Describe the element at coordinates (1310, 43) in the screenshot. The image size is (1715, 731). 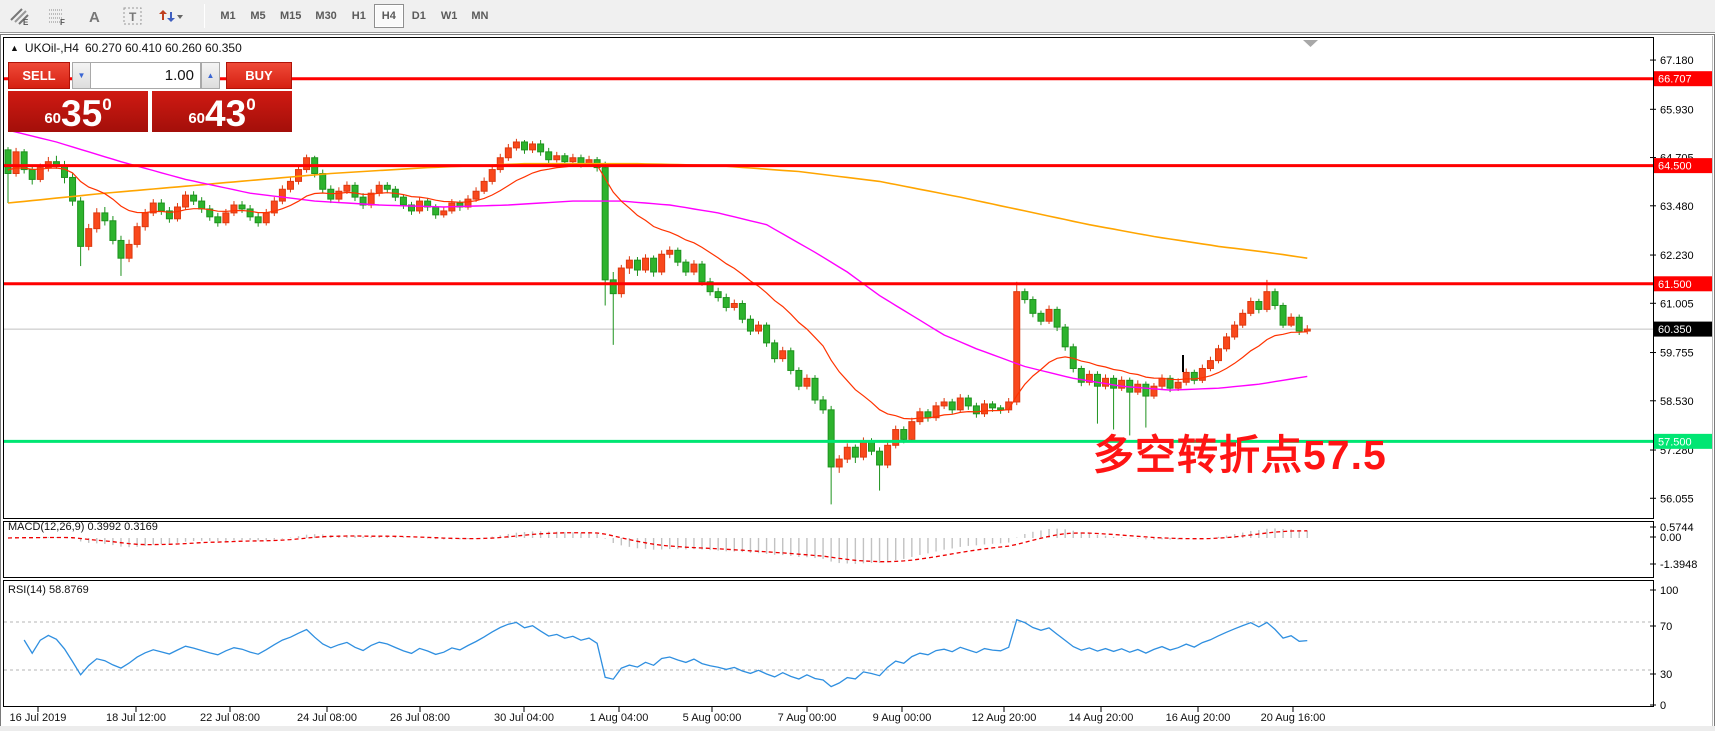
I see `chart-shift-marker` at that location.